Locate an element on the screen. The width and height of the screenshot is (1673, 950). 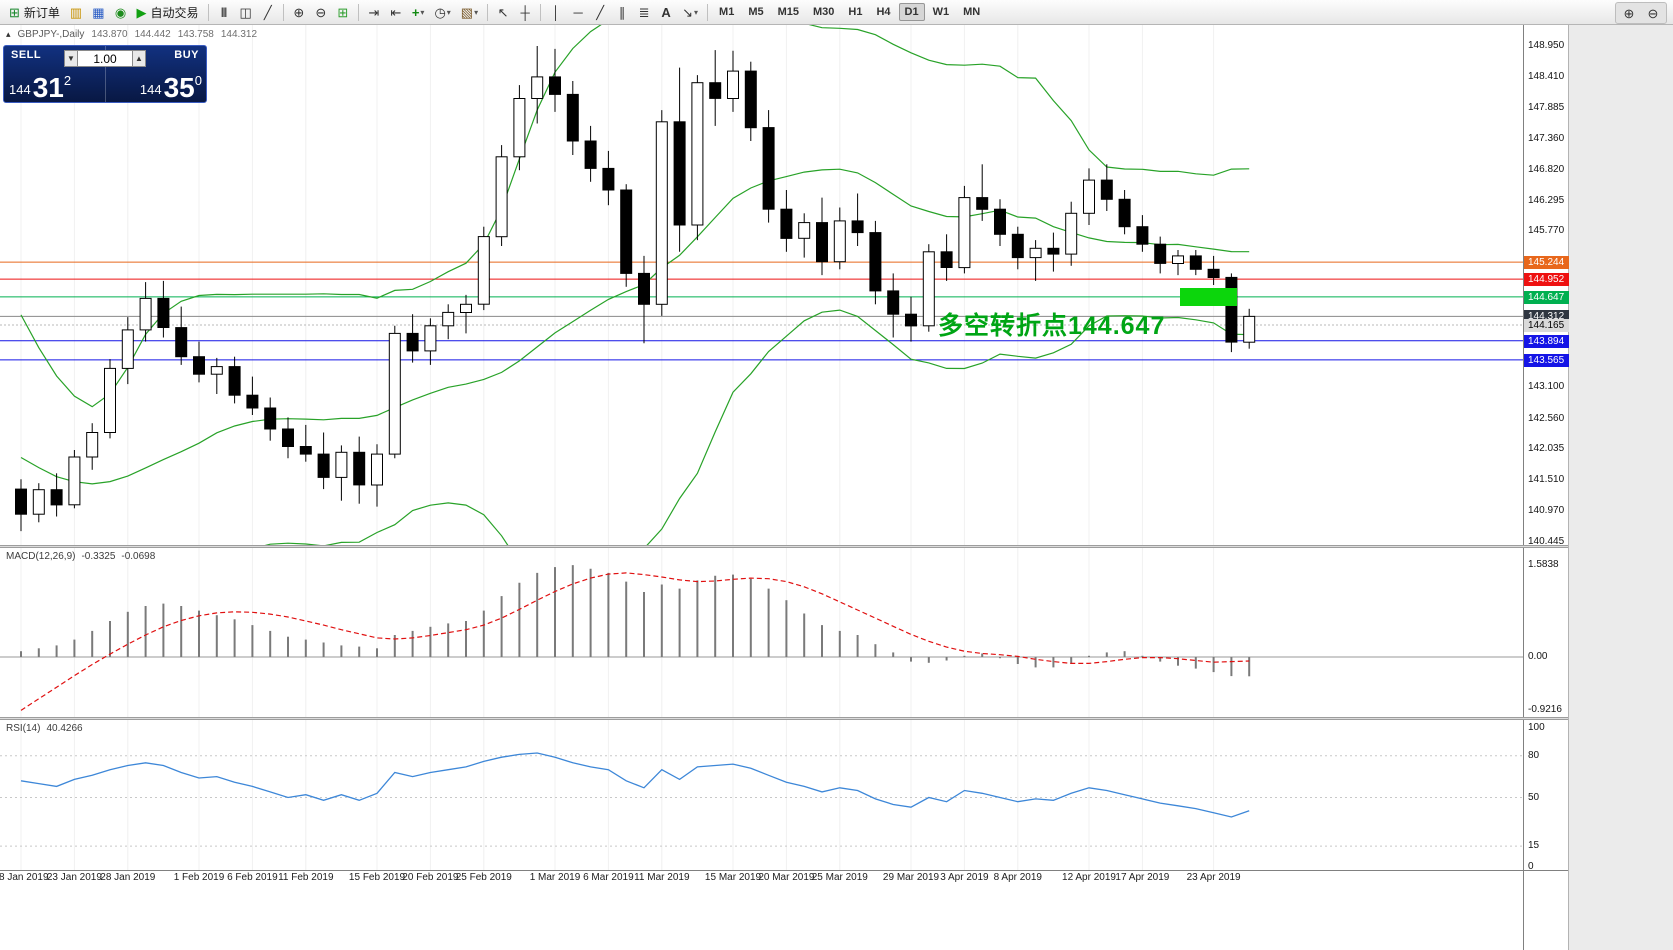
market-watch-icon: ▥ is located at coordinates (76, 12).